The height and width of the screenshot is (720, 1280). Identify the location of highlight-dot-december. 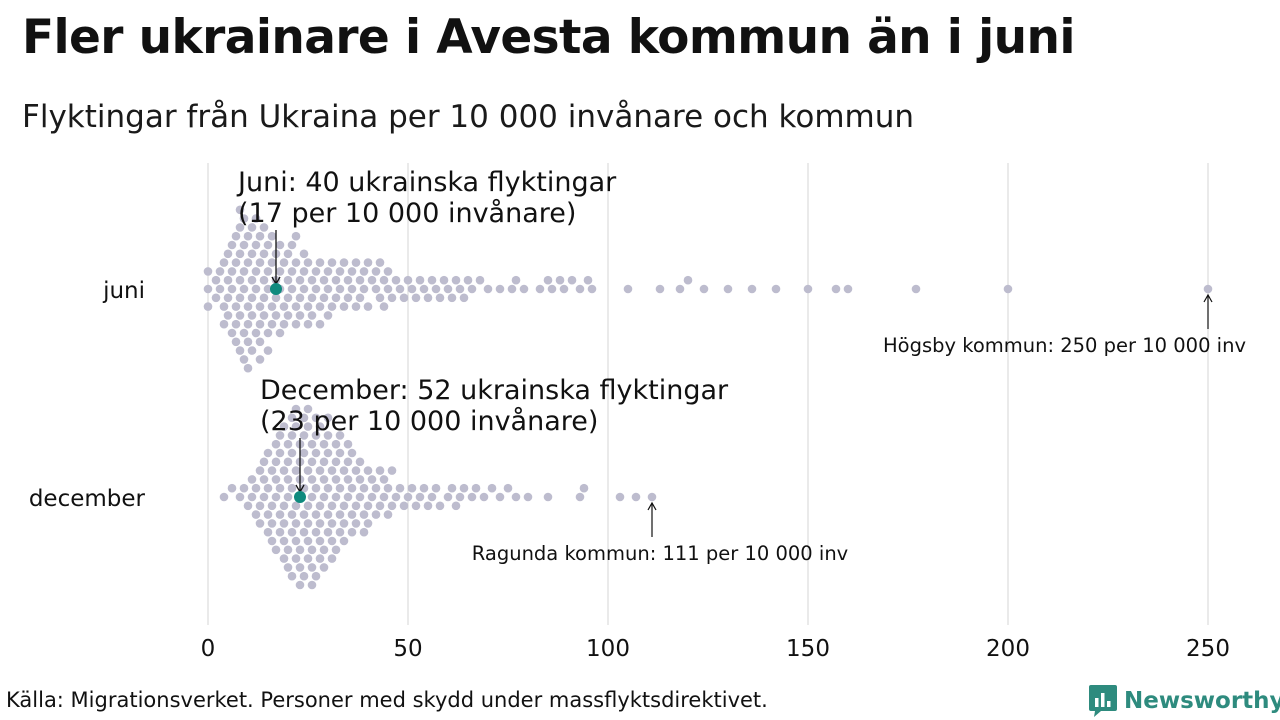
(300, 497).